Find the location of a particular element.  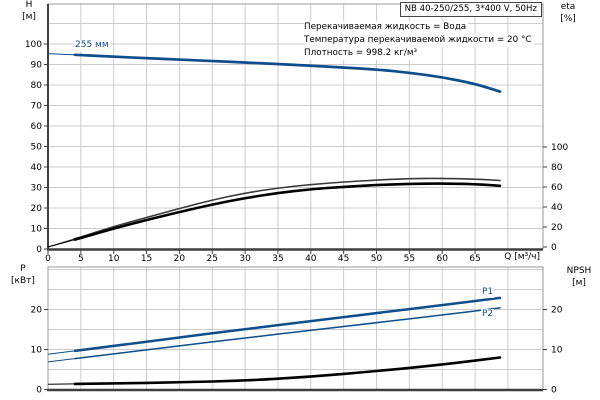

h-tick-label: 80 is located at coordinates (37, 86).